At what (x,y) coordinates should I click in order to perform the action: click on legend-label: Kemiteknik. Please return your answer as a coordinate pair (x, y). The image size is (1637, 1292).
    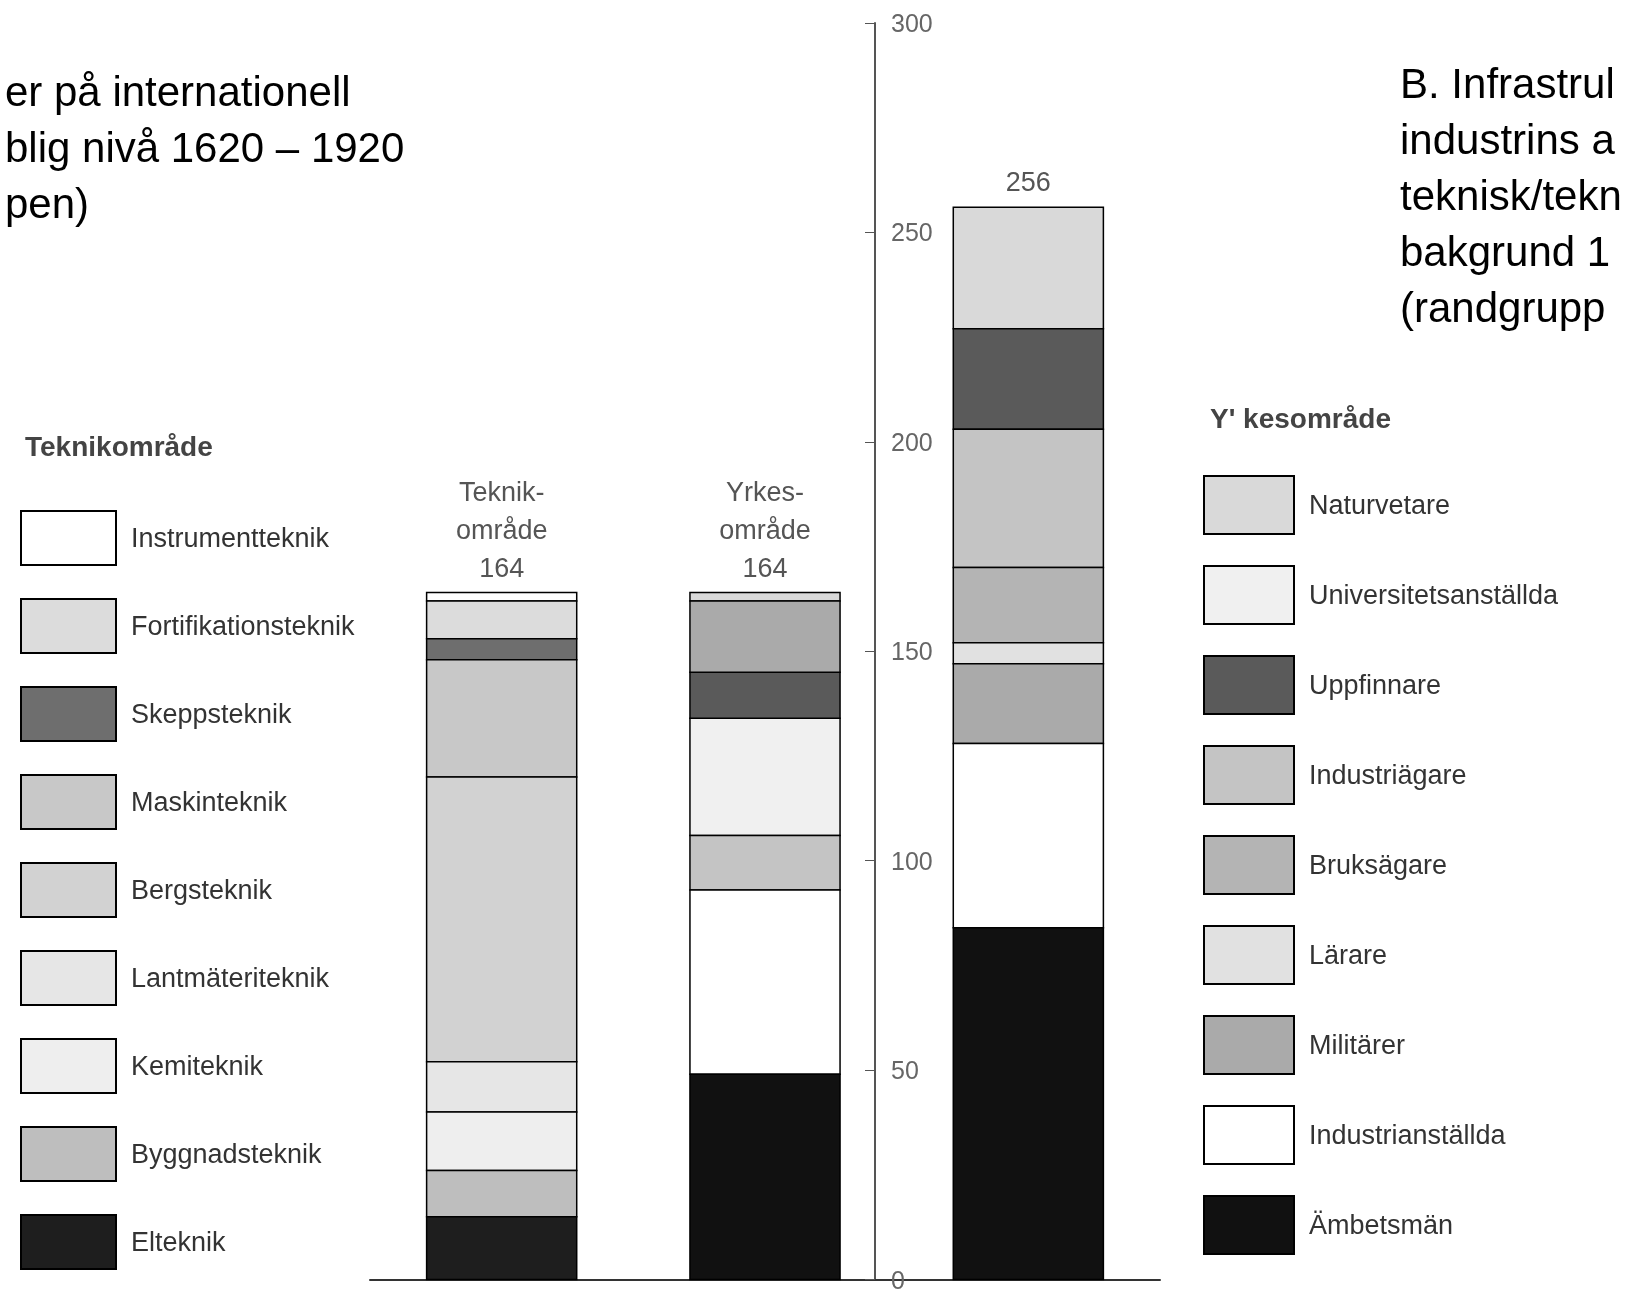
    Looking at the image, I should click on (197, 1066).